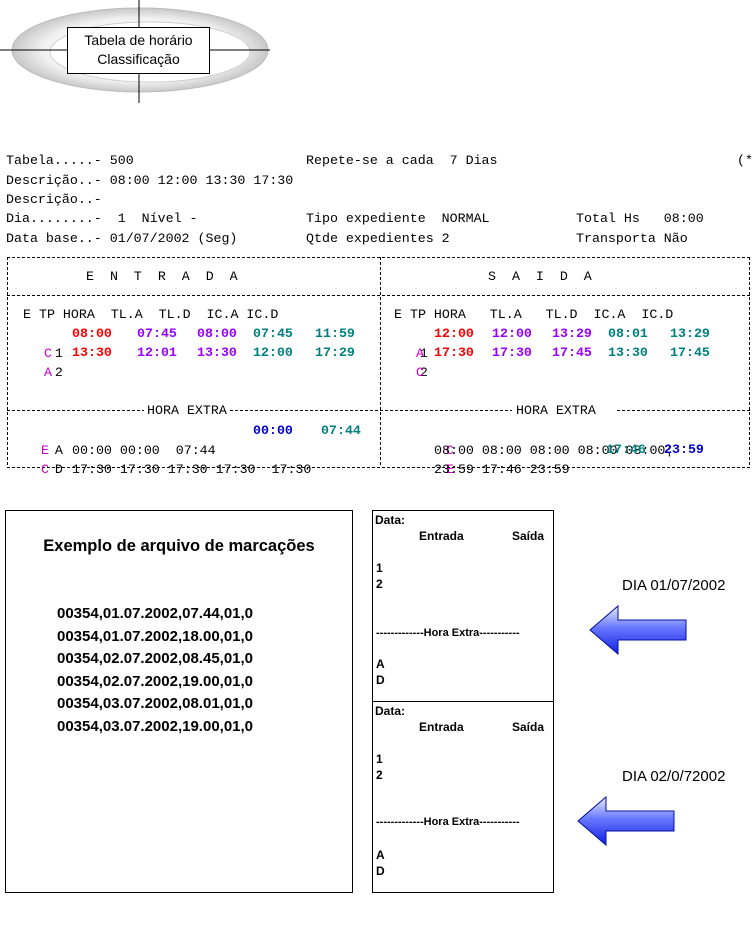 The height and width of the screenshot is (929, 754). What do you see at coordinates (502, 469) in the screenshot?
I see `hora-extra-values: 23:59 17:46 23:59` at bounding box center [502, 469].